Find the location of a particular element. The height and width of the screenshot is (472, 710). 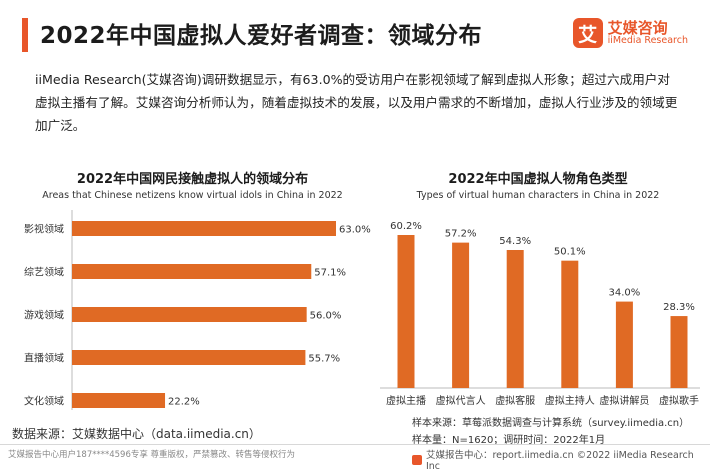

left-data-label: 57.1% is located at coordinates (330, 273).